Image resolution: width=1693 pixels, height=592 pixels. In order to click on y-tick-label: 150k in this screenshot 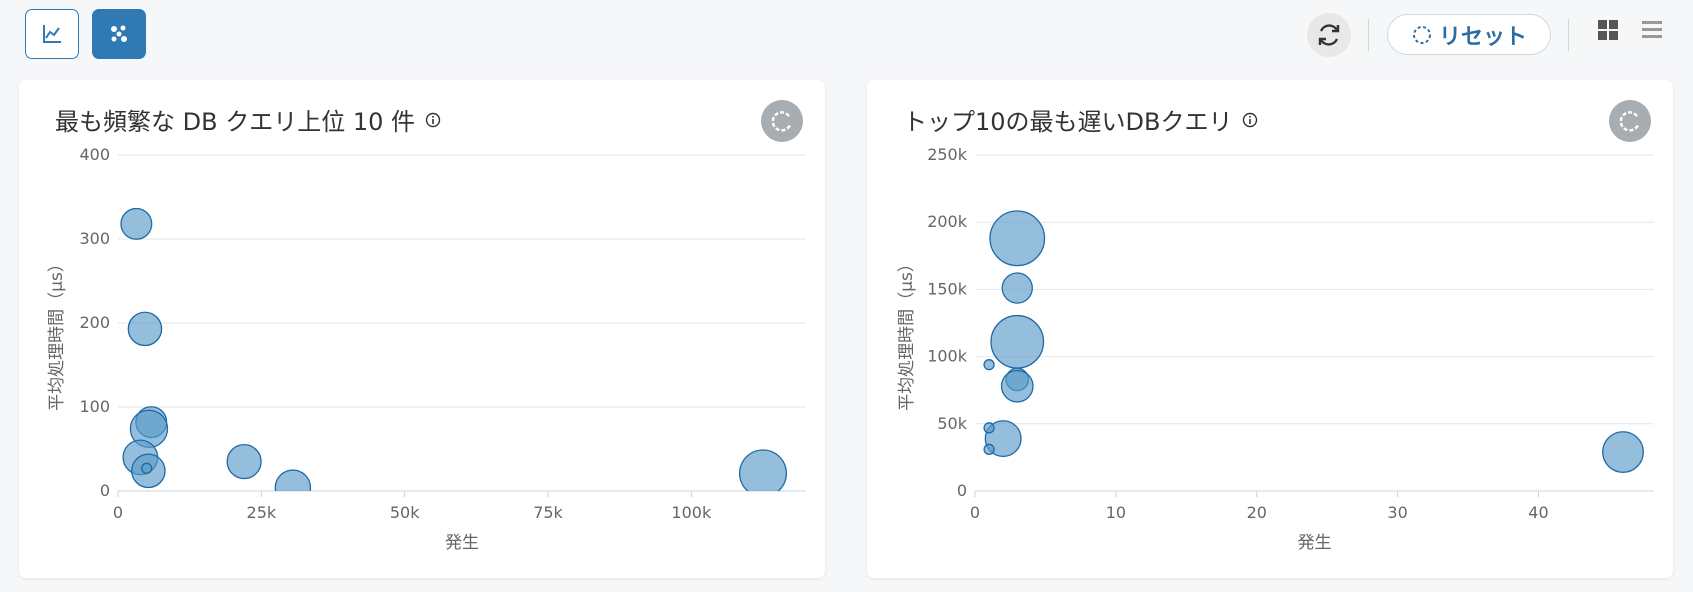, I will do `click(947, 288)`.